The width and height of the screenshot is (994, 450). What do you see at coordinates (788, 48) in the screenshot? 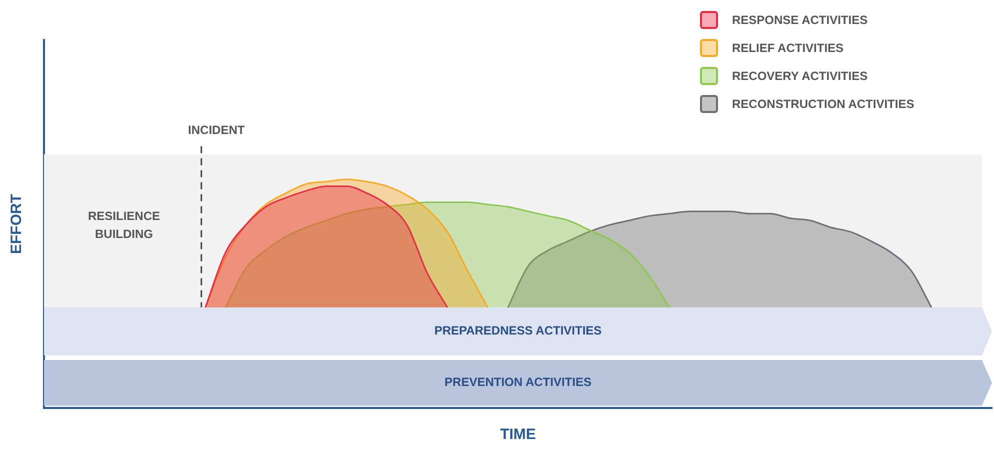
I see `legend-label: RELIEF ACTIVITIES` at bounding box center [788, 48].